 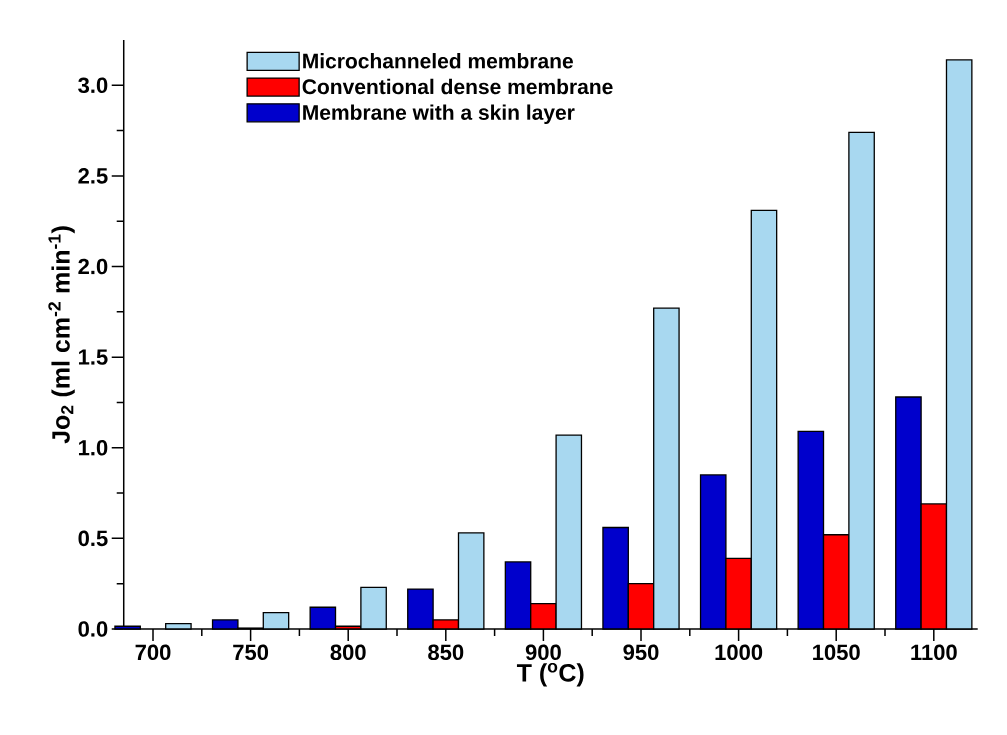 What do you see at coordinates (438, 61) in the screenshot?
I see `legend-label: Microchanneled membrane` at bounding box center [438, 61].